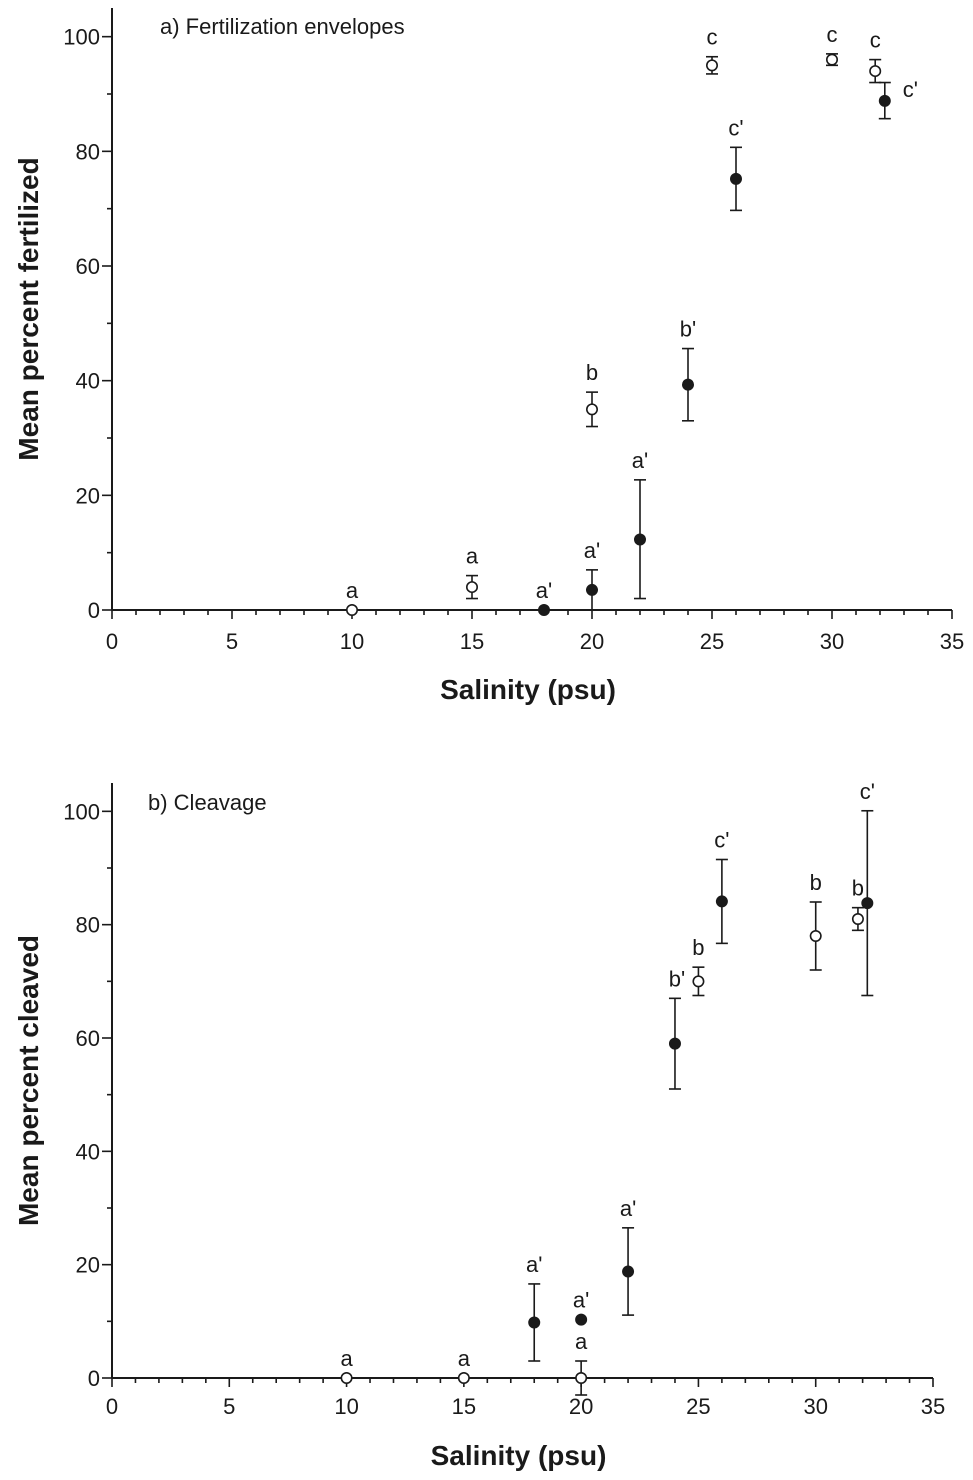 This screenshot has height=1480, width=973. Describe the element at coordinates (28, 1080) in the screenshot. I see `y-axis-label: Mean percent cleaved` at that location.